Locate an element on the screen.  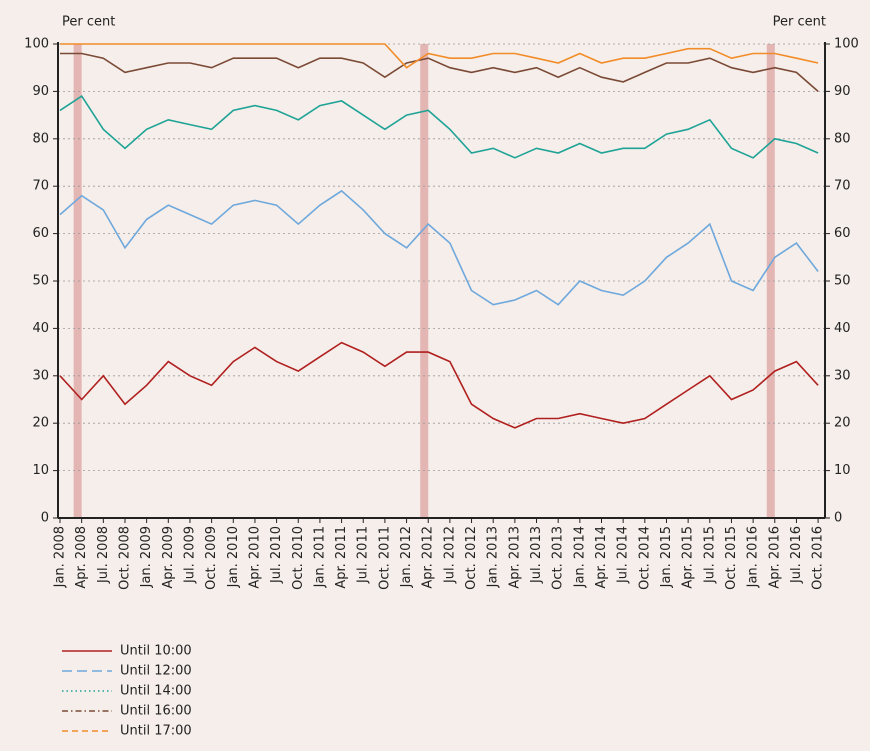
x-tick-label: Jan. 2010 is located at coordinates (233, 557).